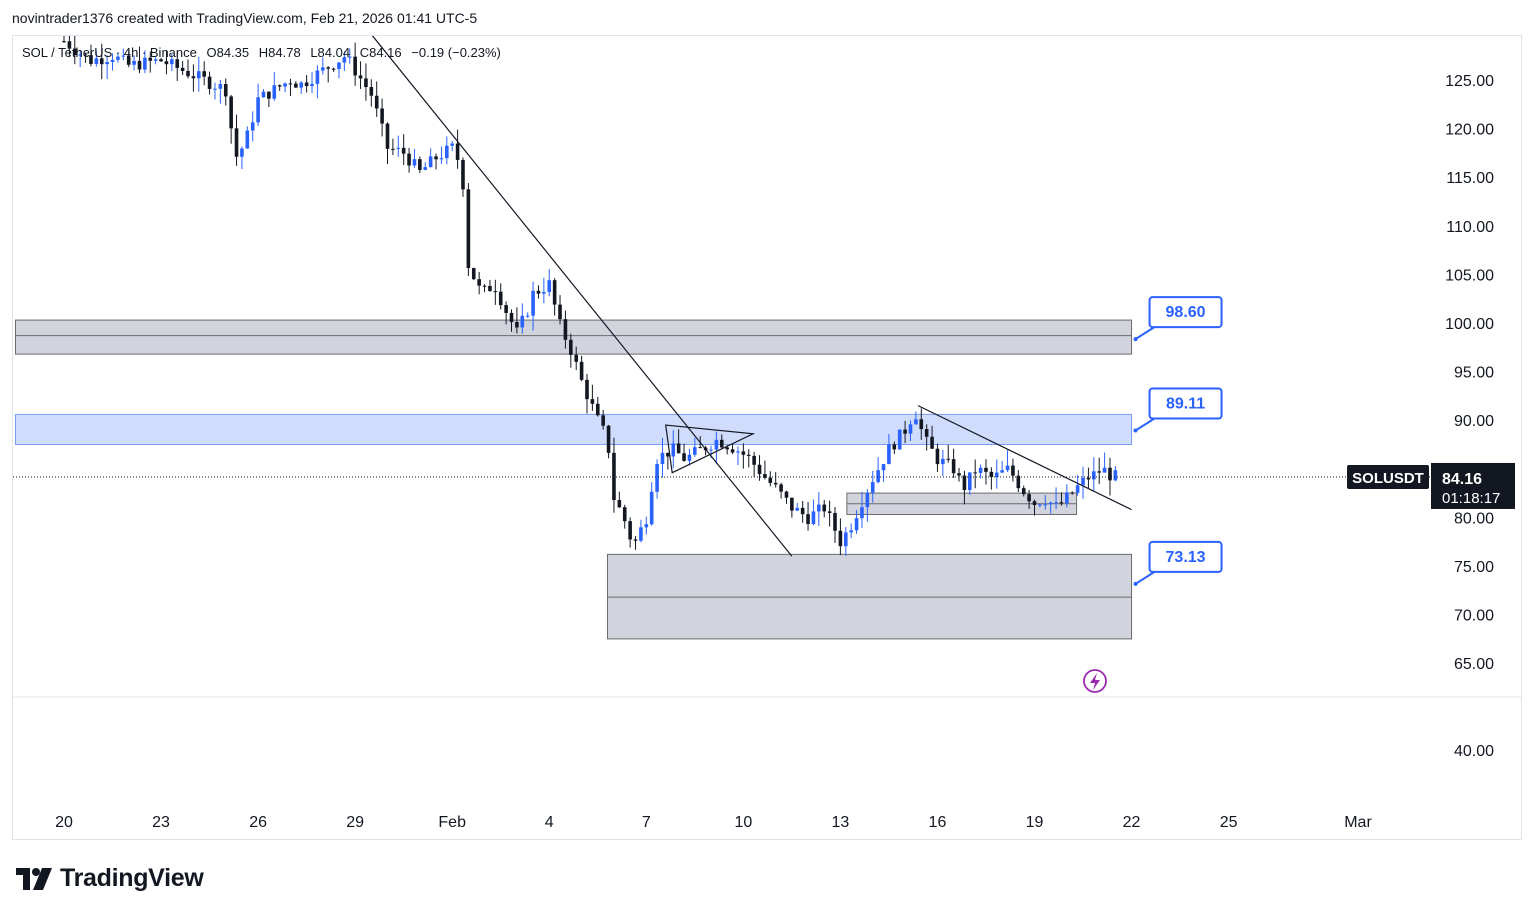 The width and height of the screenshot is (1534, 916). I want to click on x-tick-label: 16, so click(938, 822).